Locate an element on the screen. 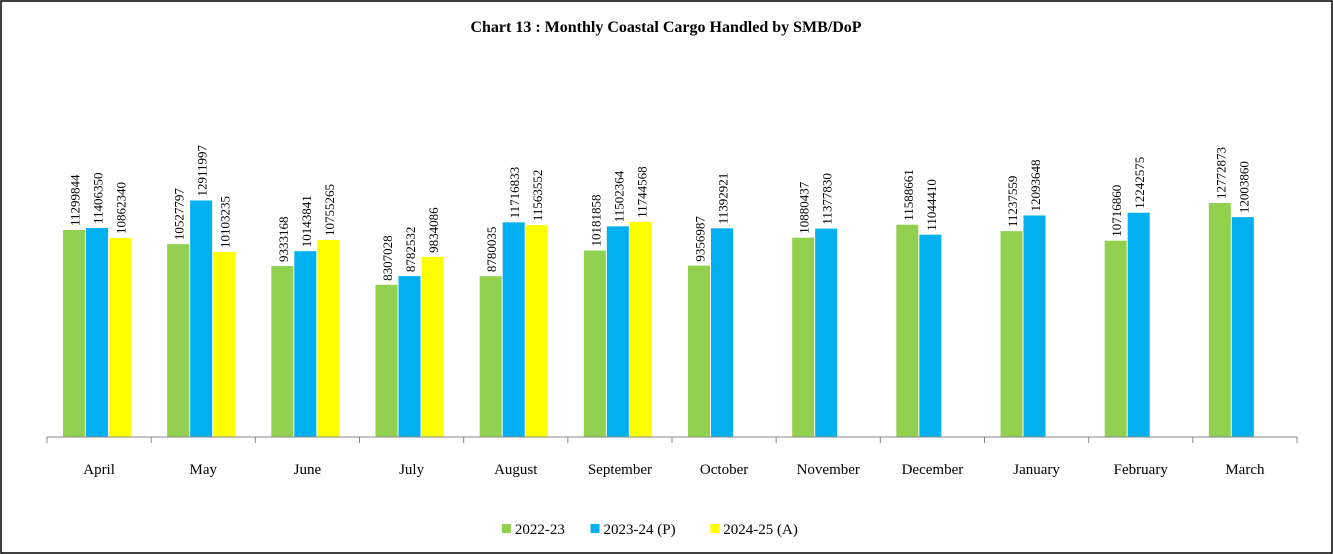  value-label: 10527797 is located at coordinates (179, 214).